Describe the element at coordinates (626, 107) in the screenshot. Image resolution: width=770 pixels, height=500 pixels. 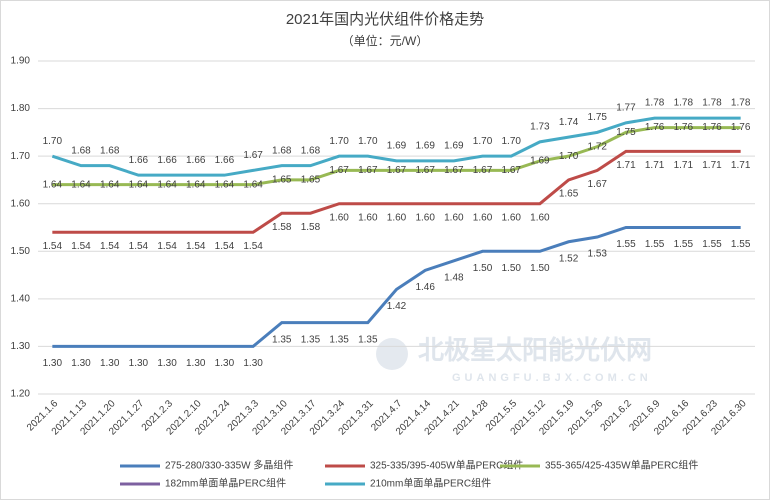
I see `data-label: 1.77` at that location.